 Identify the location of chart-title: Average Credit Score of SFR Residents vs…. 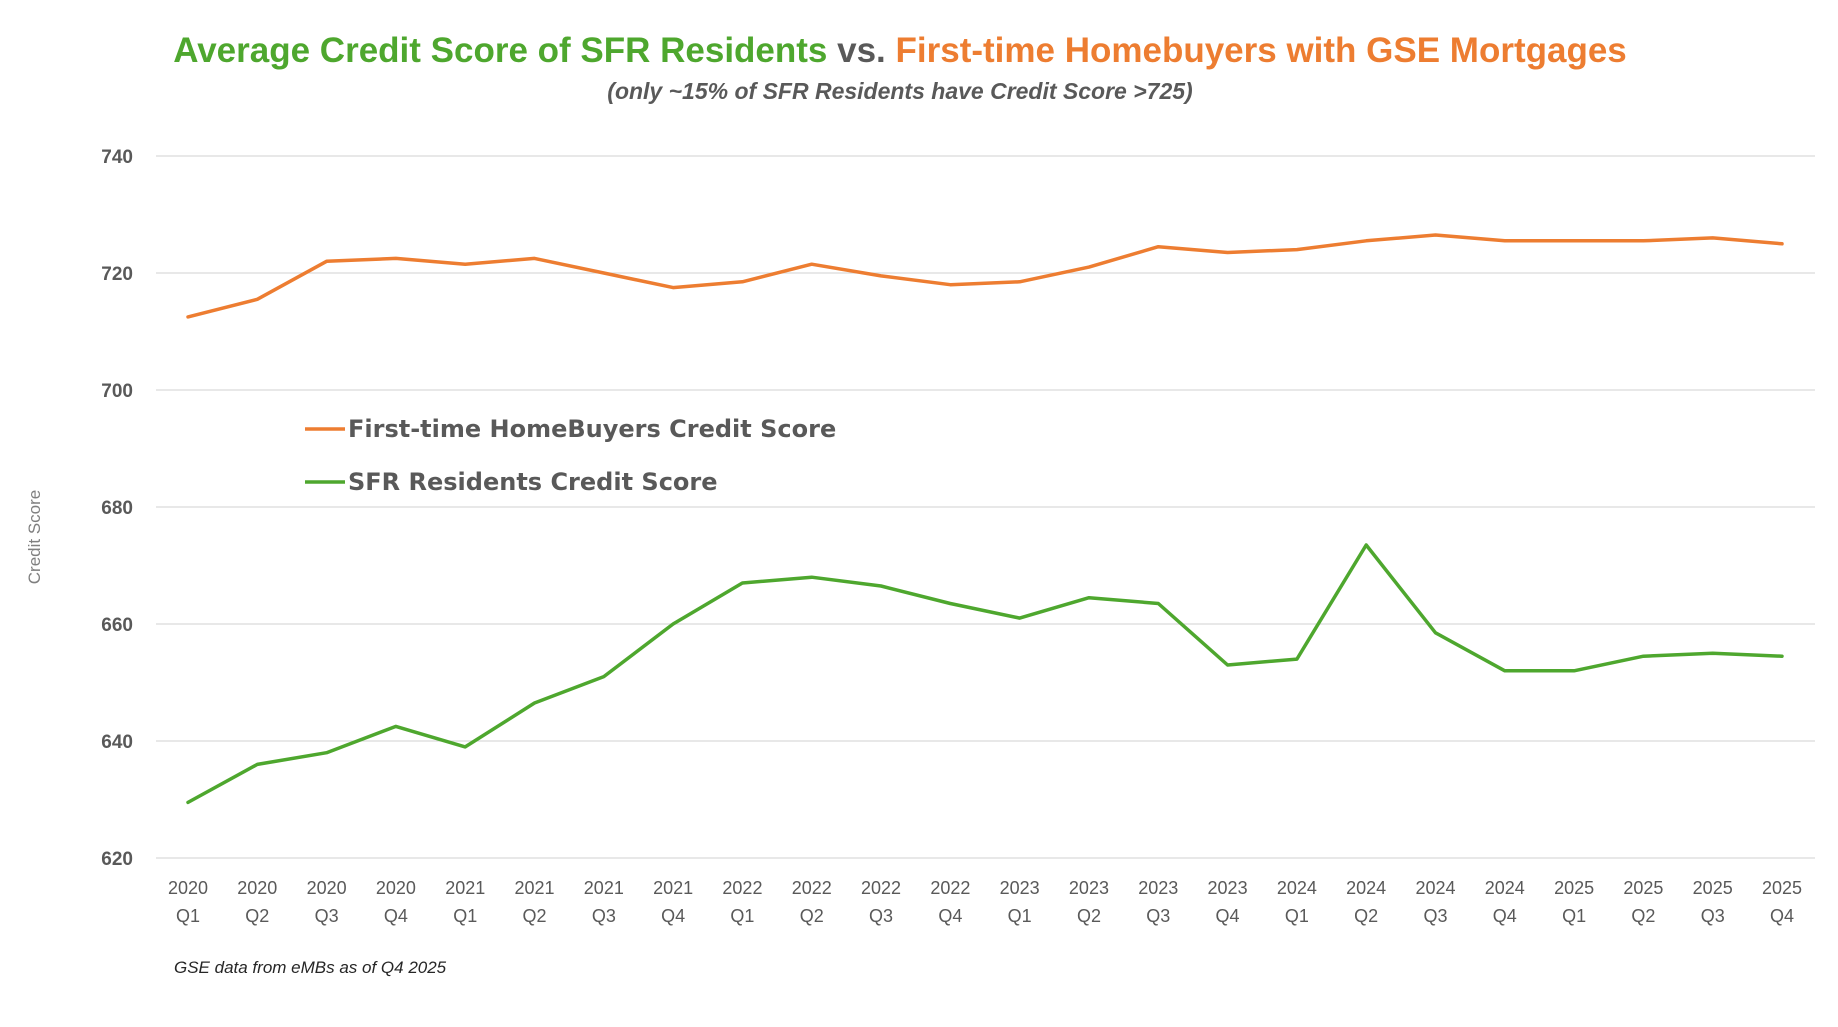
(900, 50).